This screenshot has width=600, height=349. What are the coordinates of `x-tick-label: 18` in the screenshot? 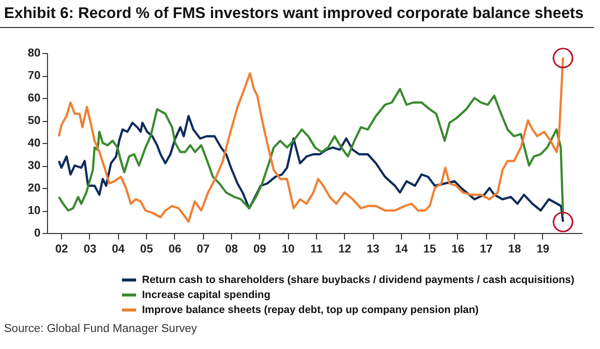 It's located at (515, 250).